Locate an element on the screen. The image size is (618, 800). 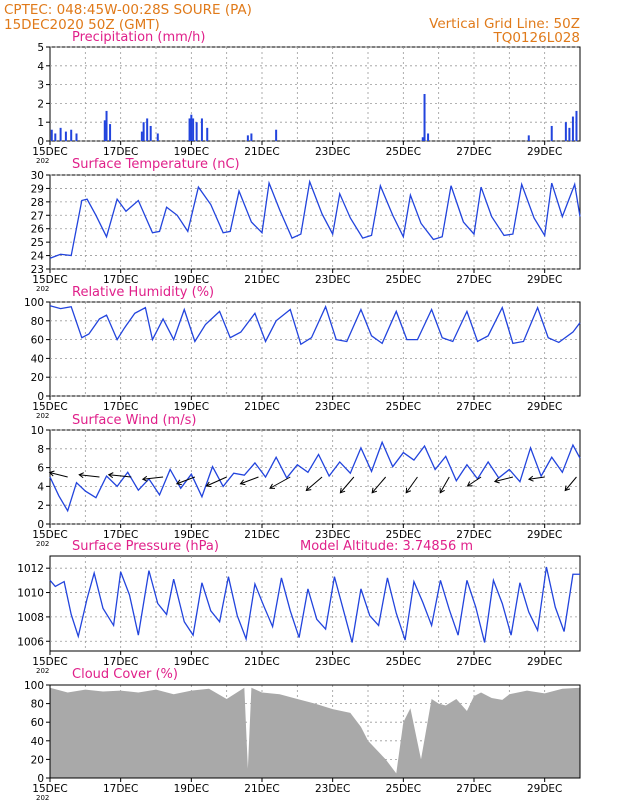
temperature-ytick-label: 30 is located at coordinates (37, 176).